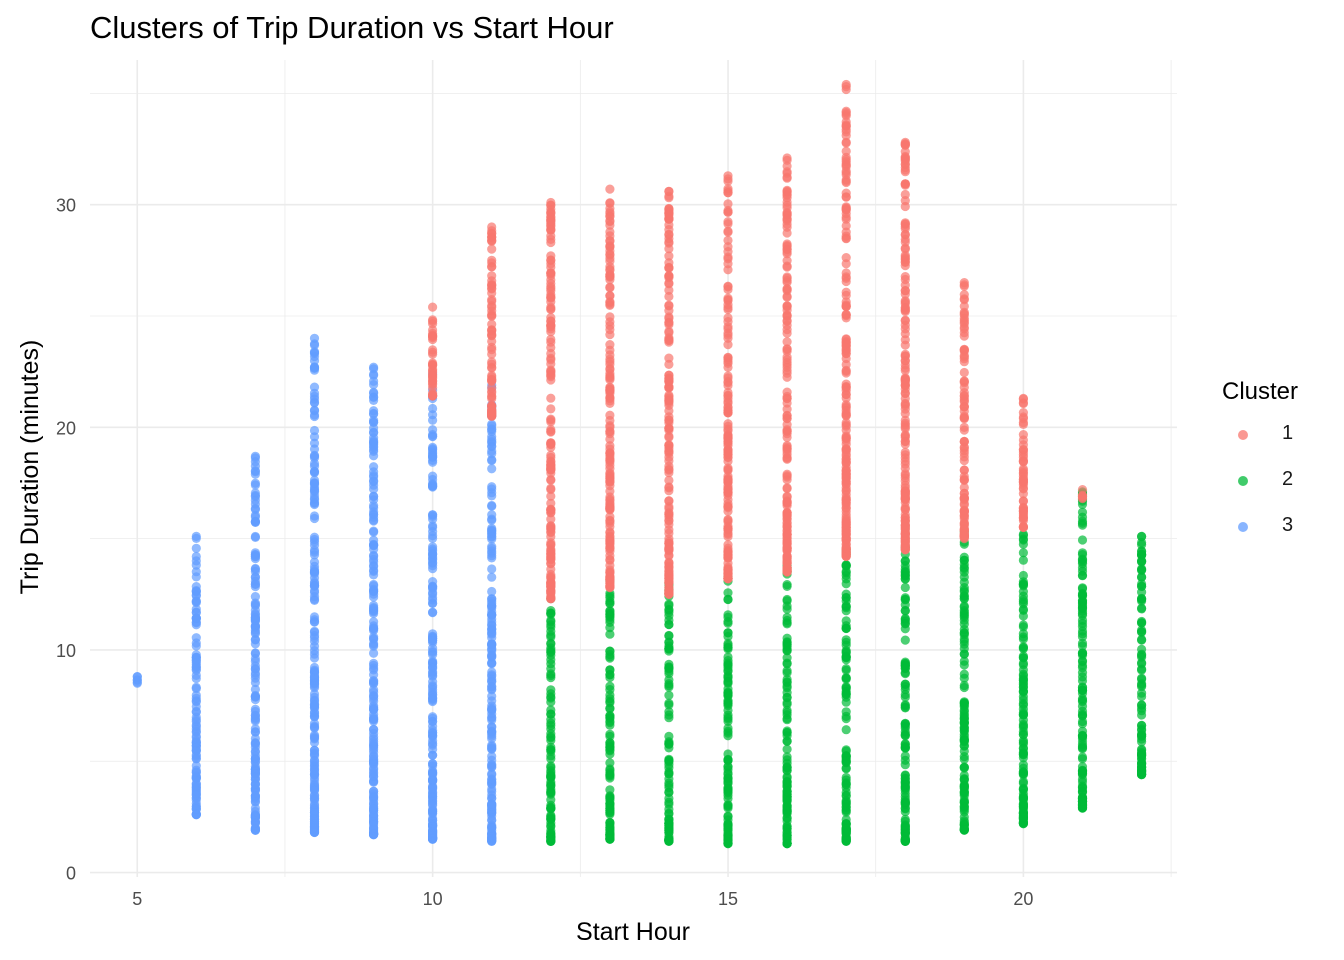  Describe the element at coordinates (1260, 531) in the screenshot. I see `legend-item-3: 3` at that location.